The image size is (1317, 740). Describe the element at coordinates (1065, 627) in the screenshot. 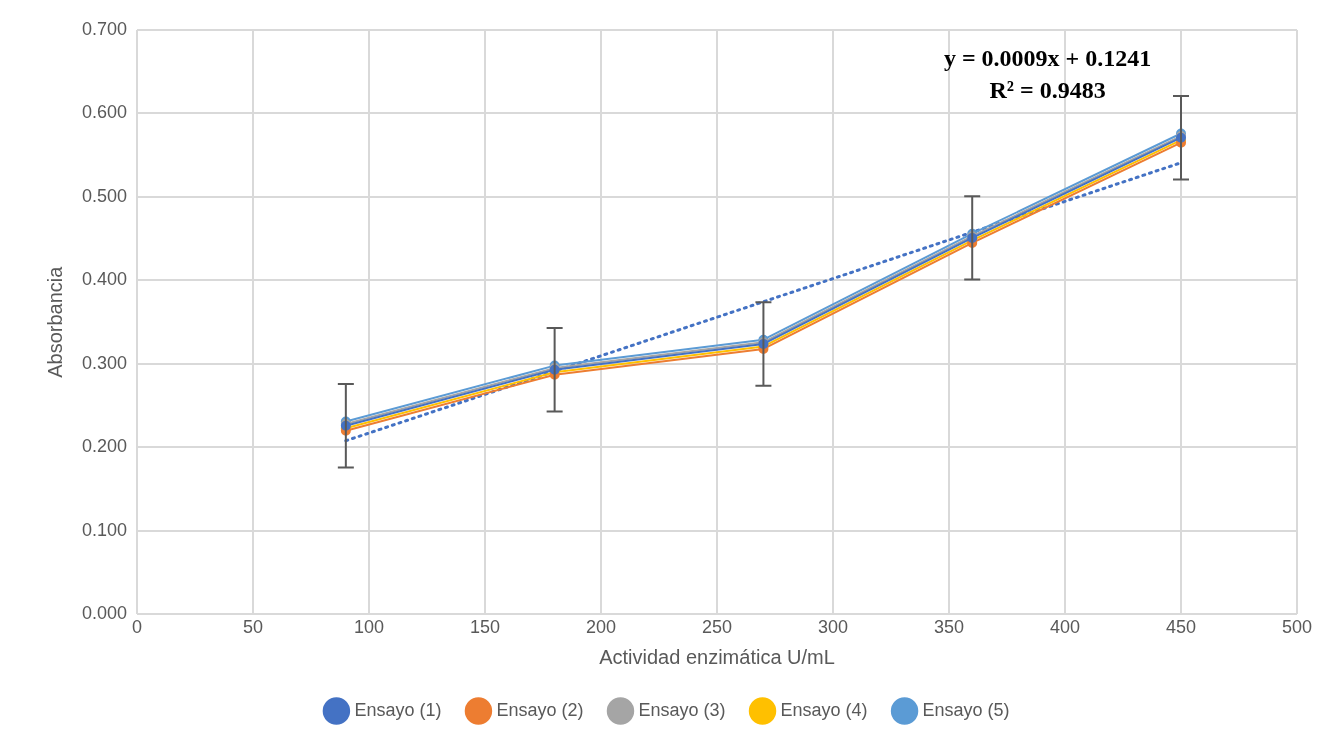

I see `x-tick-label: 400` at that location.